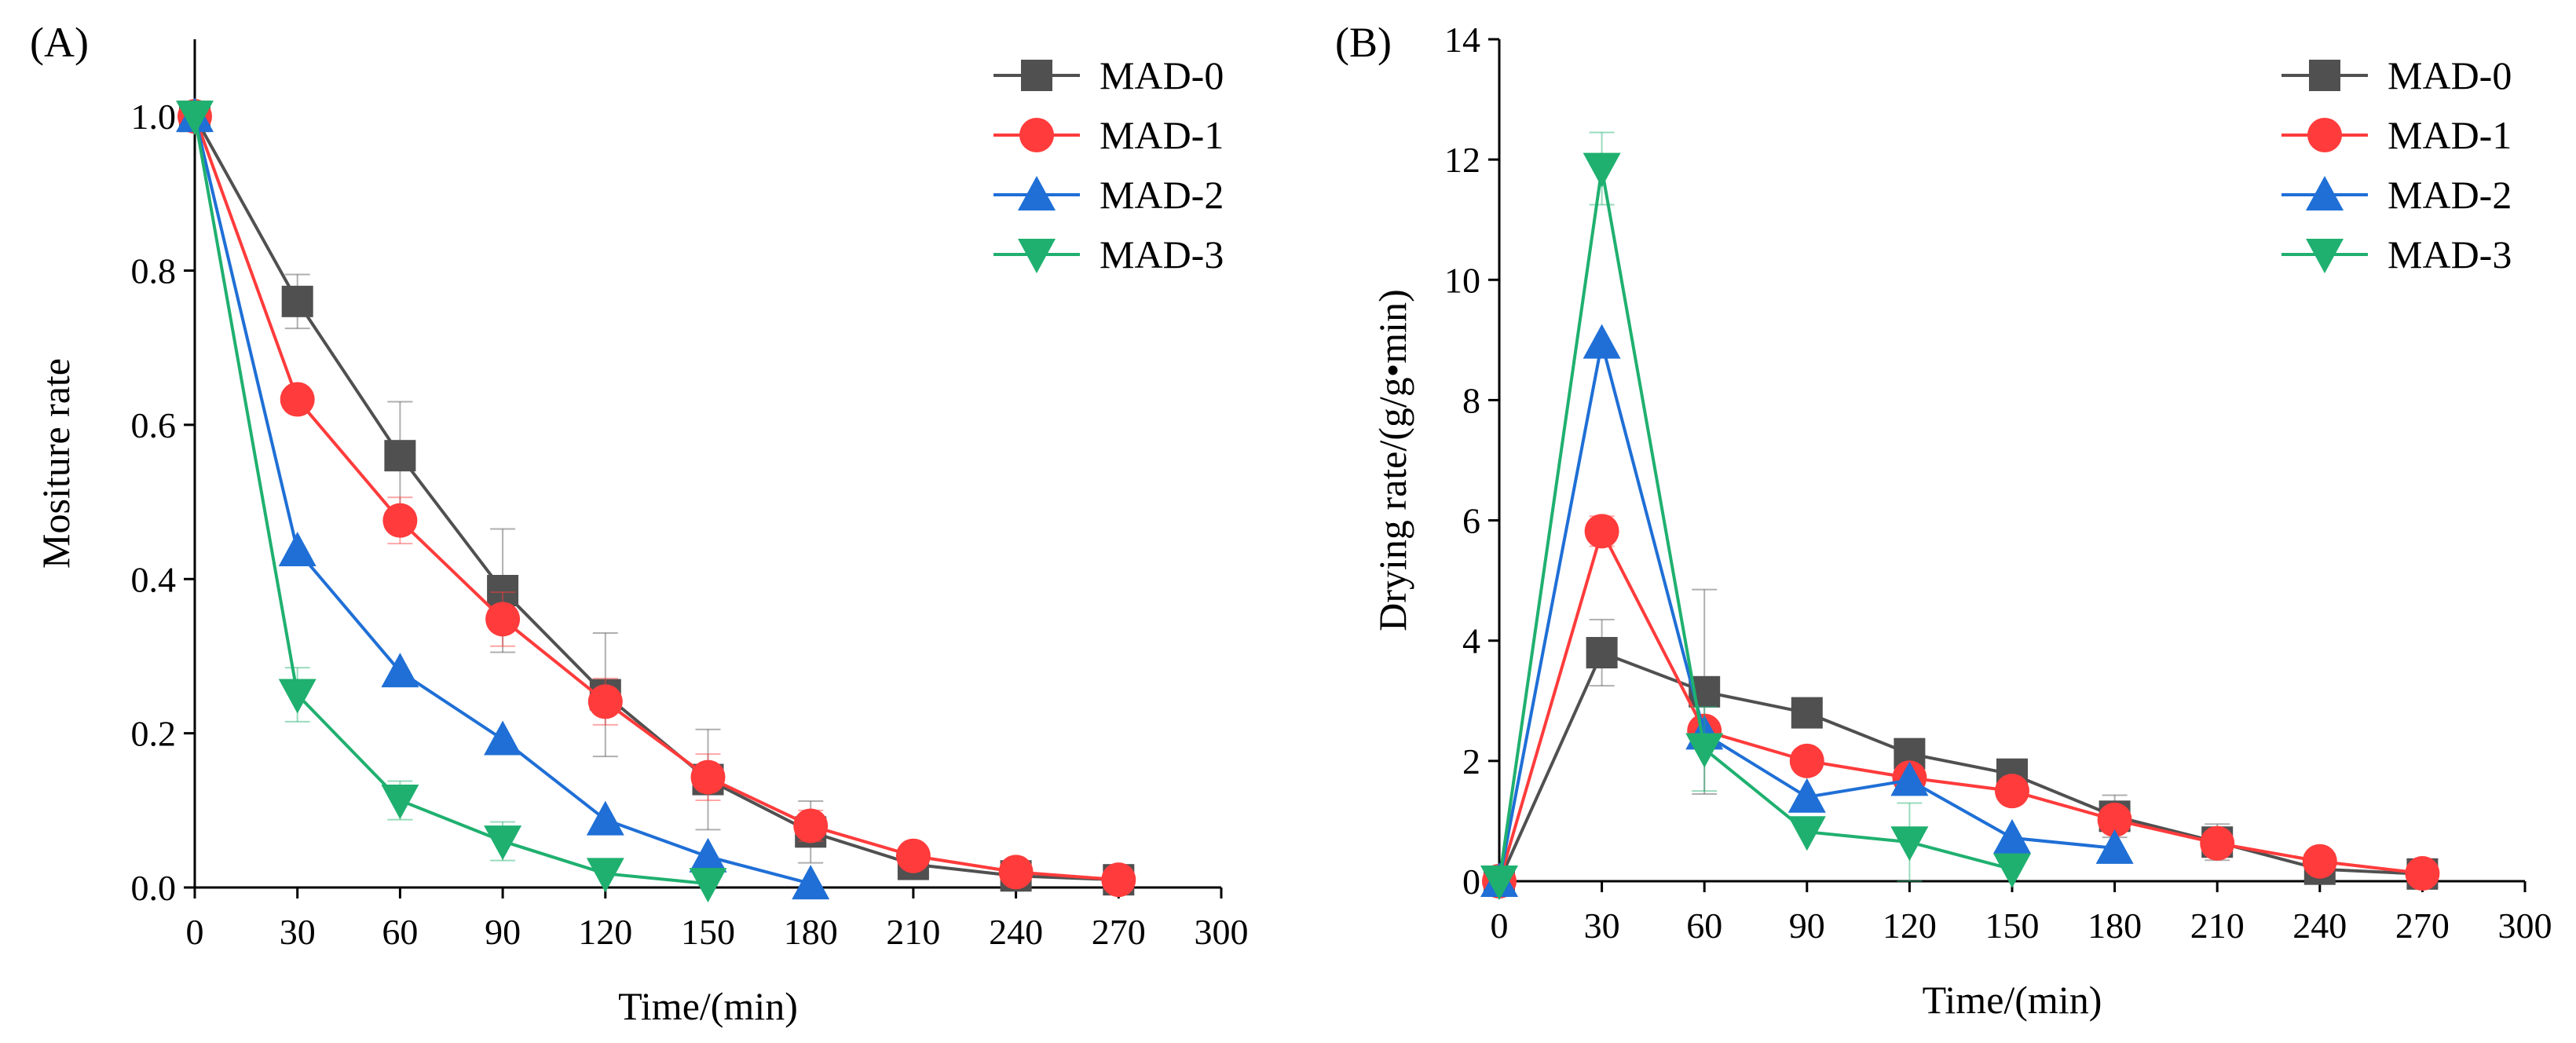 The height and width of the screenshot is (1043, 2576). I want to click on panel-a-legend: MAD-0 MAD-1 MAD-2 MAD-3, so click(1109, 164).